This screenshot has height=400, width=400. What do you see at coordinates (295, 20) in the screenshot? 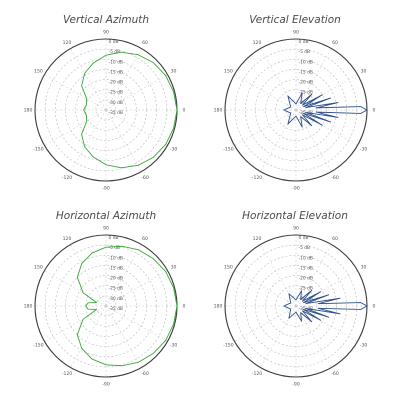
I see `chart-title-vertical-elevation: Vertical Elevation` at bounding box center [295, 20].